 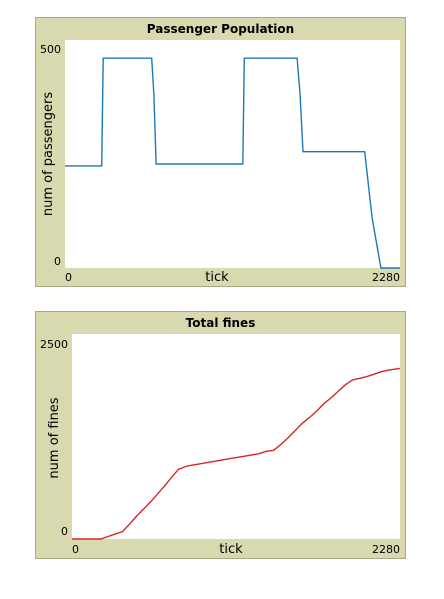 What do you see at coordinates (220, 323) in the screenshot?
I see `plot-title: Total fines` at bounding box center [220, 323].